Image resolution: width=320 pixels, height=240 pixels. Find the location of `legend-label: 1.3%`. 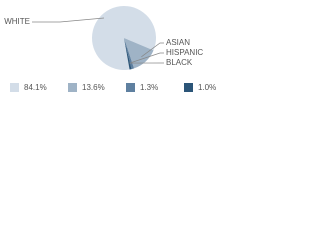

legend-label: 1.3% is located at coordinates (149, 87).